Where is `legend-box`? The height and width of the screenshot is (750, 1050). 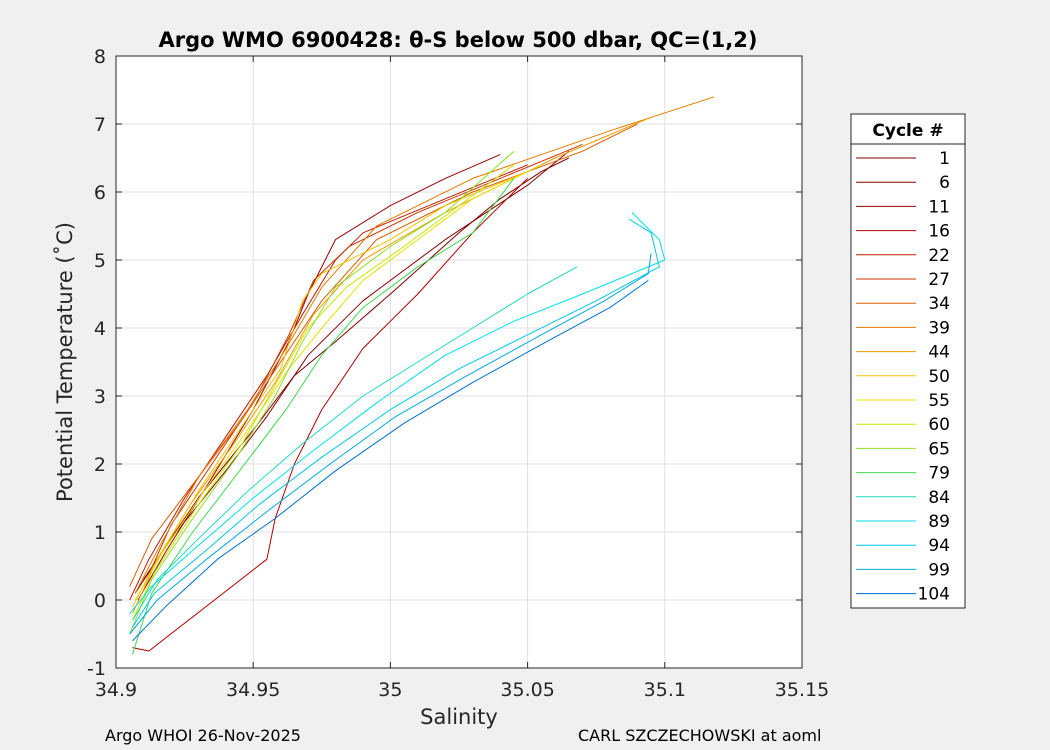
legend-box is located at coordinates (908, 361).